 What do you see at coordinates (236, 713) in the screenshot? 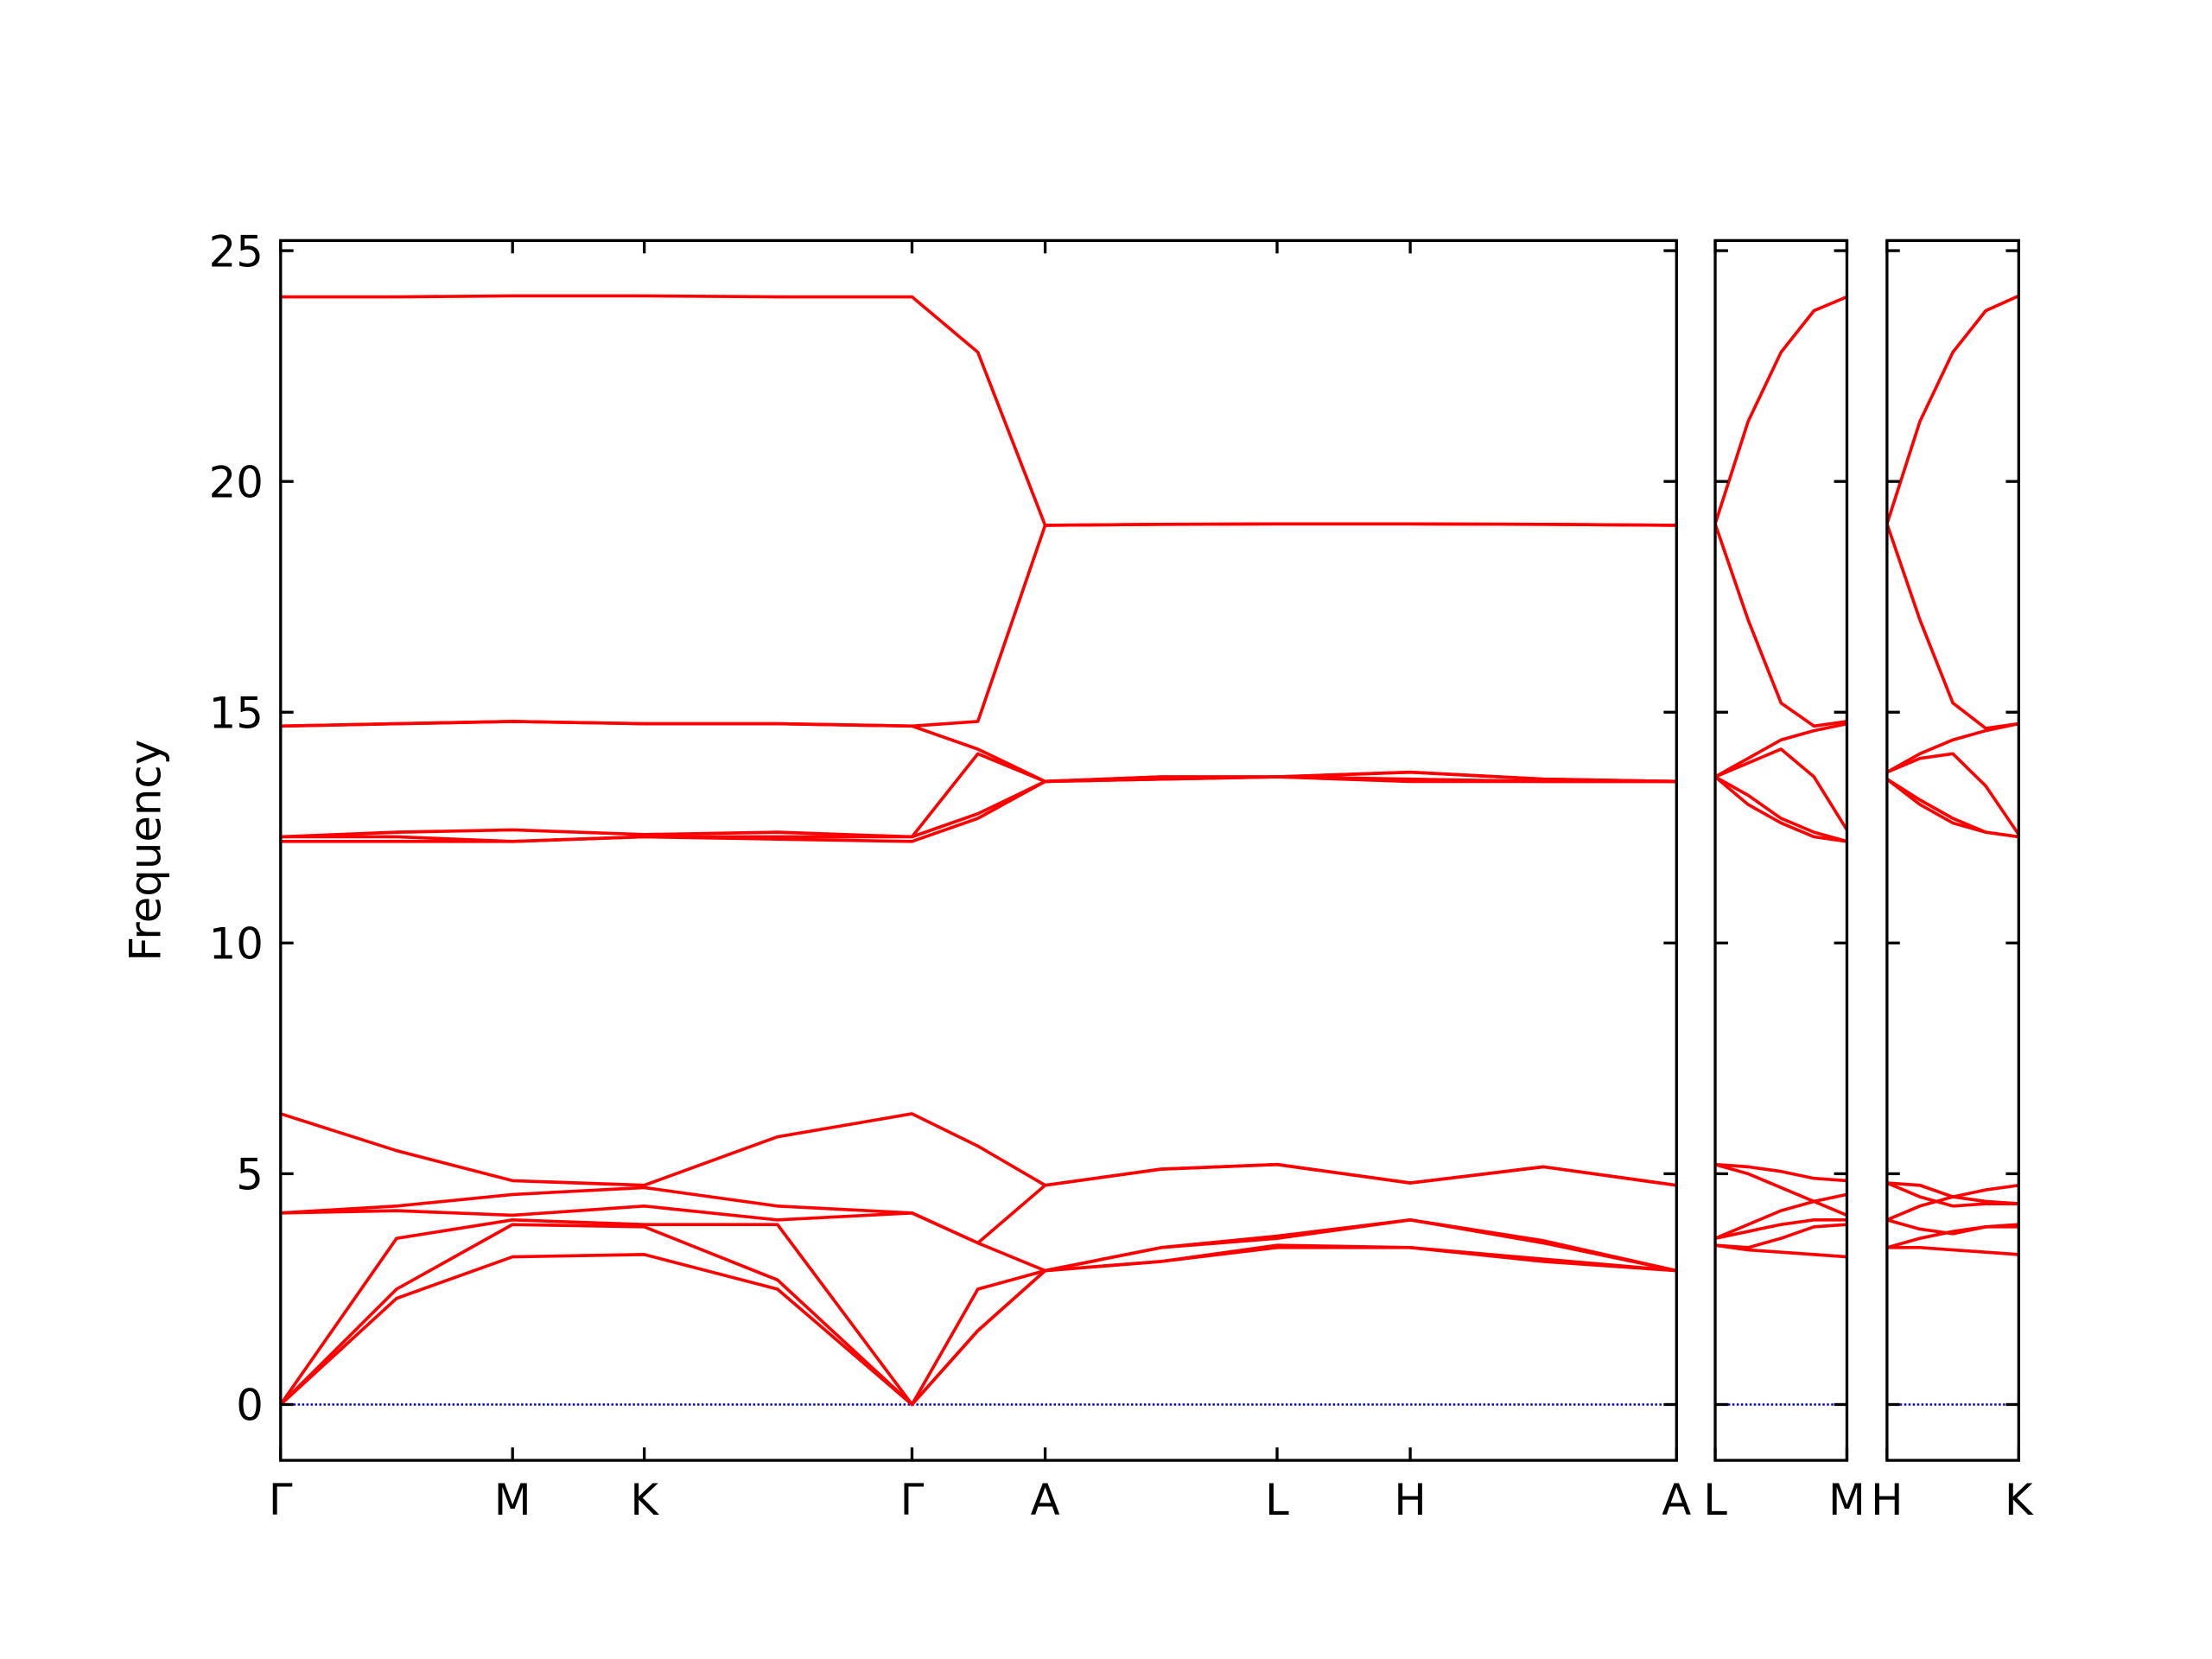
I see `y-tick-label: 15` at bounding box center [236, 713].